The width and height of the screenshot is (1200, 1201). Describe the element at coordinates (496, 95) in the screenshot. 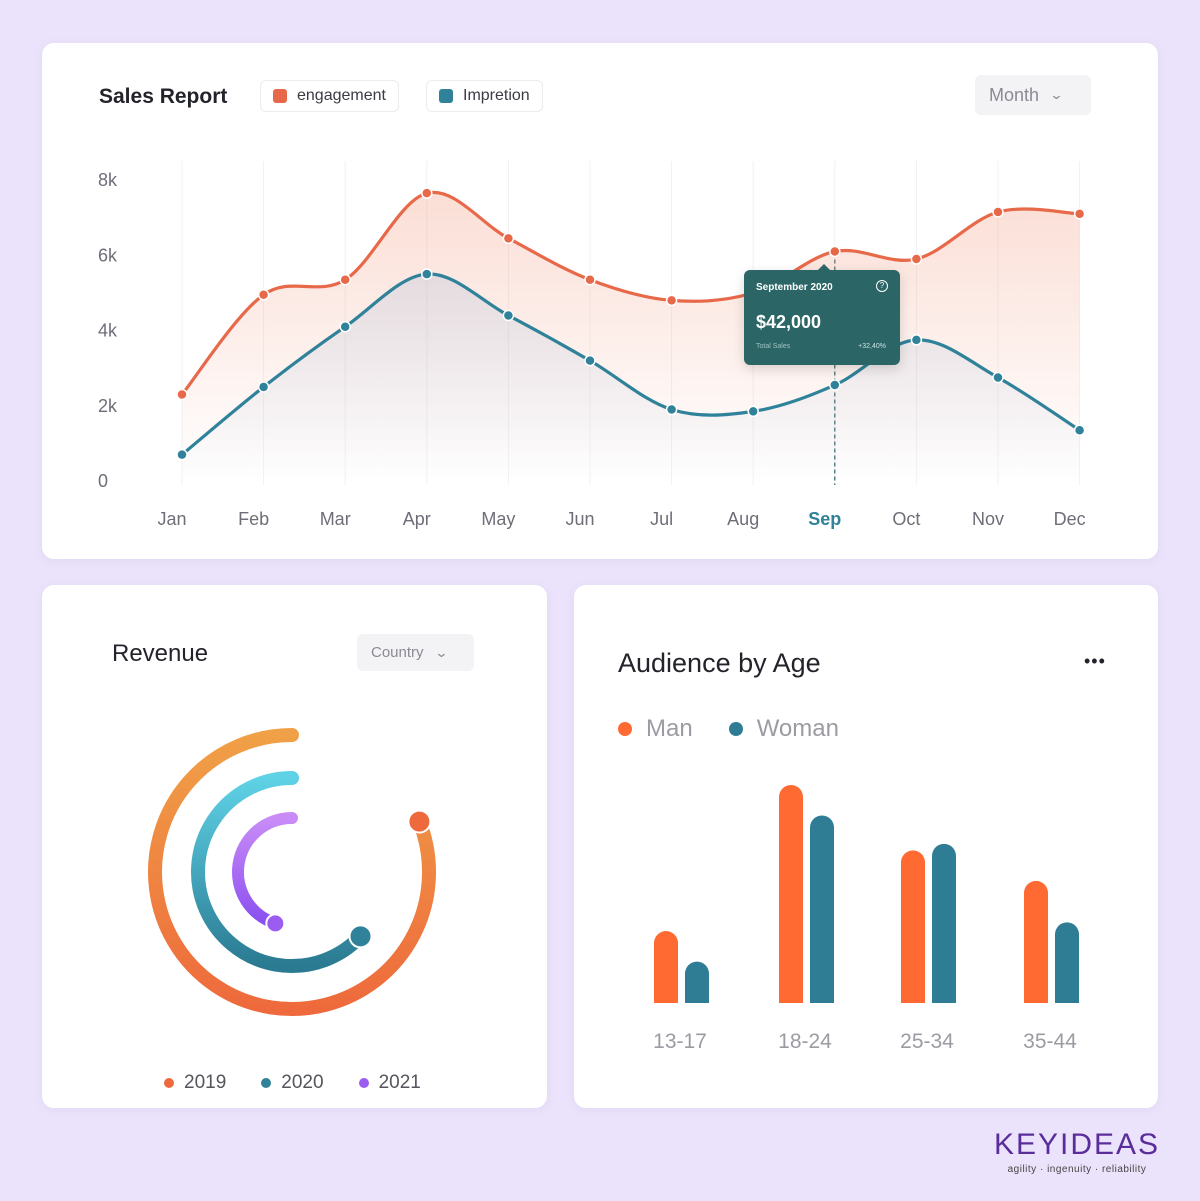

I see `legend-impretion-label: Impretion` at that location.